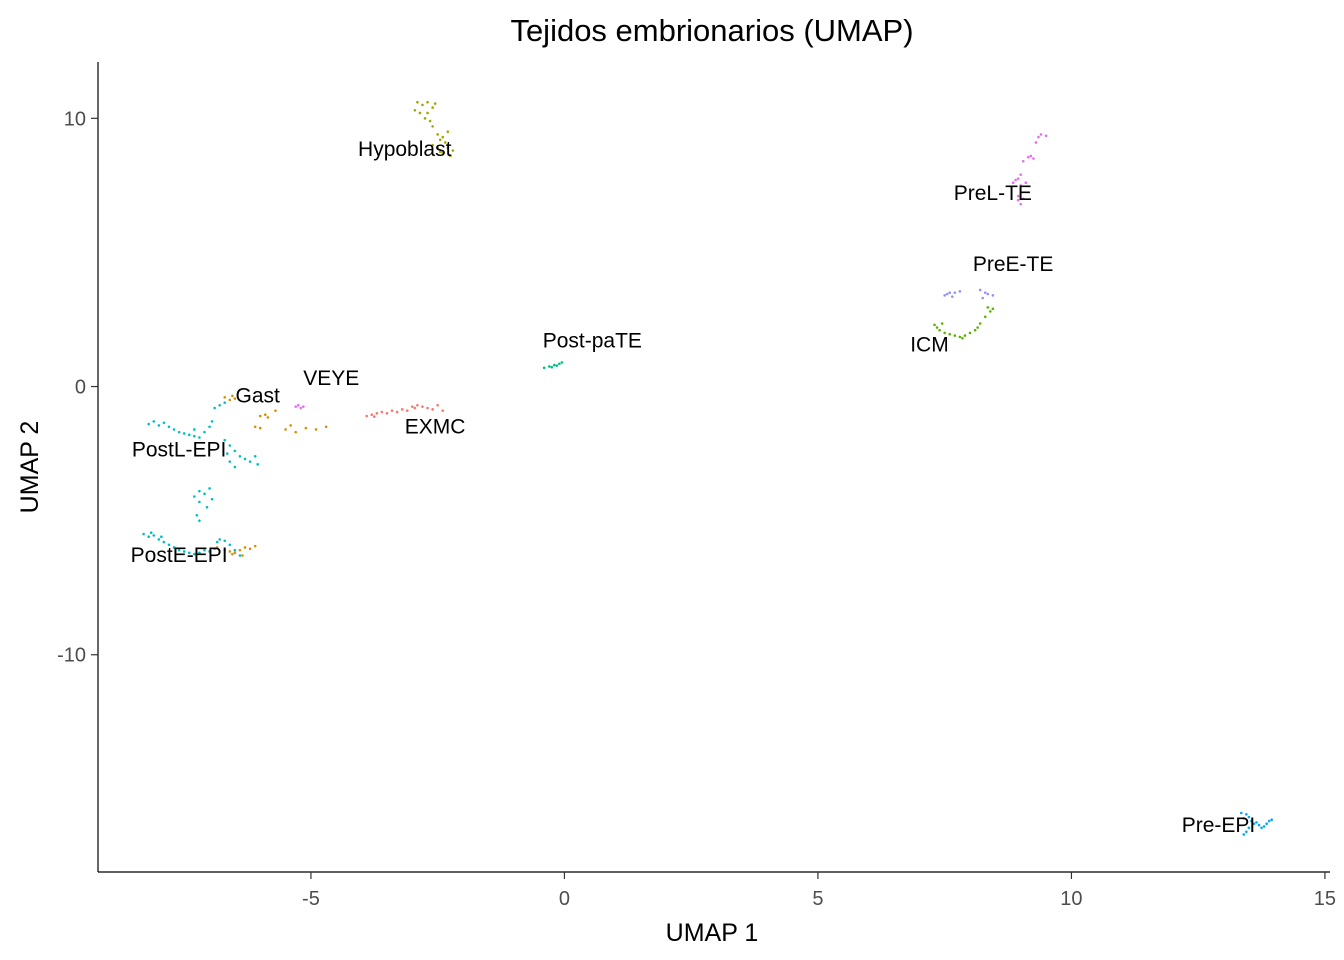 The height and width of the screenshot is (960, 1344). Describe the element at coordinates (553, 365) in the screenshot. I see `series-post-pate` at that location.